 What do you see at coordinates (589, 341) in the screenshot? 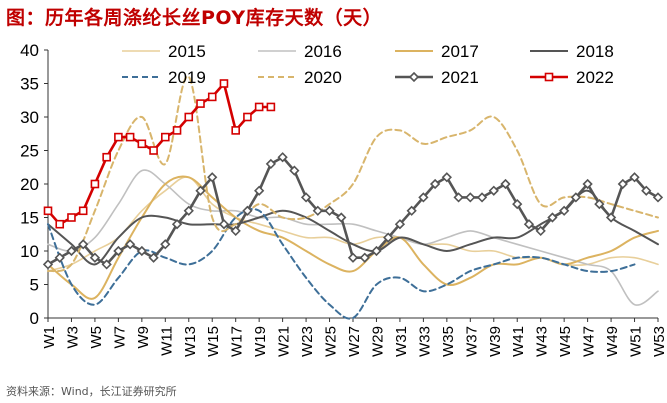
I see `x-tick-label: W47` at bounding box center [589, 341].